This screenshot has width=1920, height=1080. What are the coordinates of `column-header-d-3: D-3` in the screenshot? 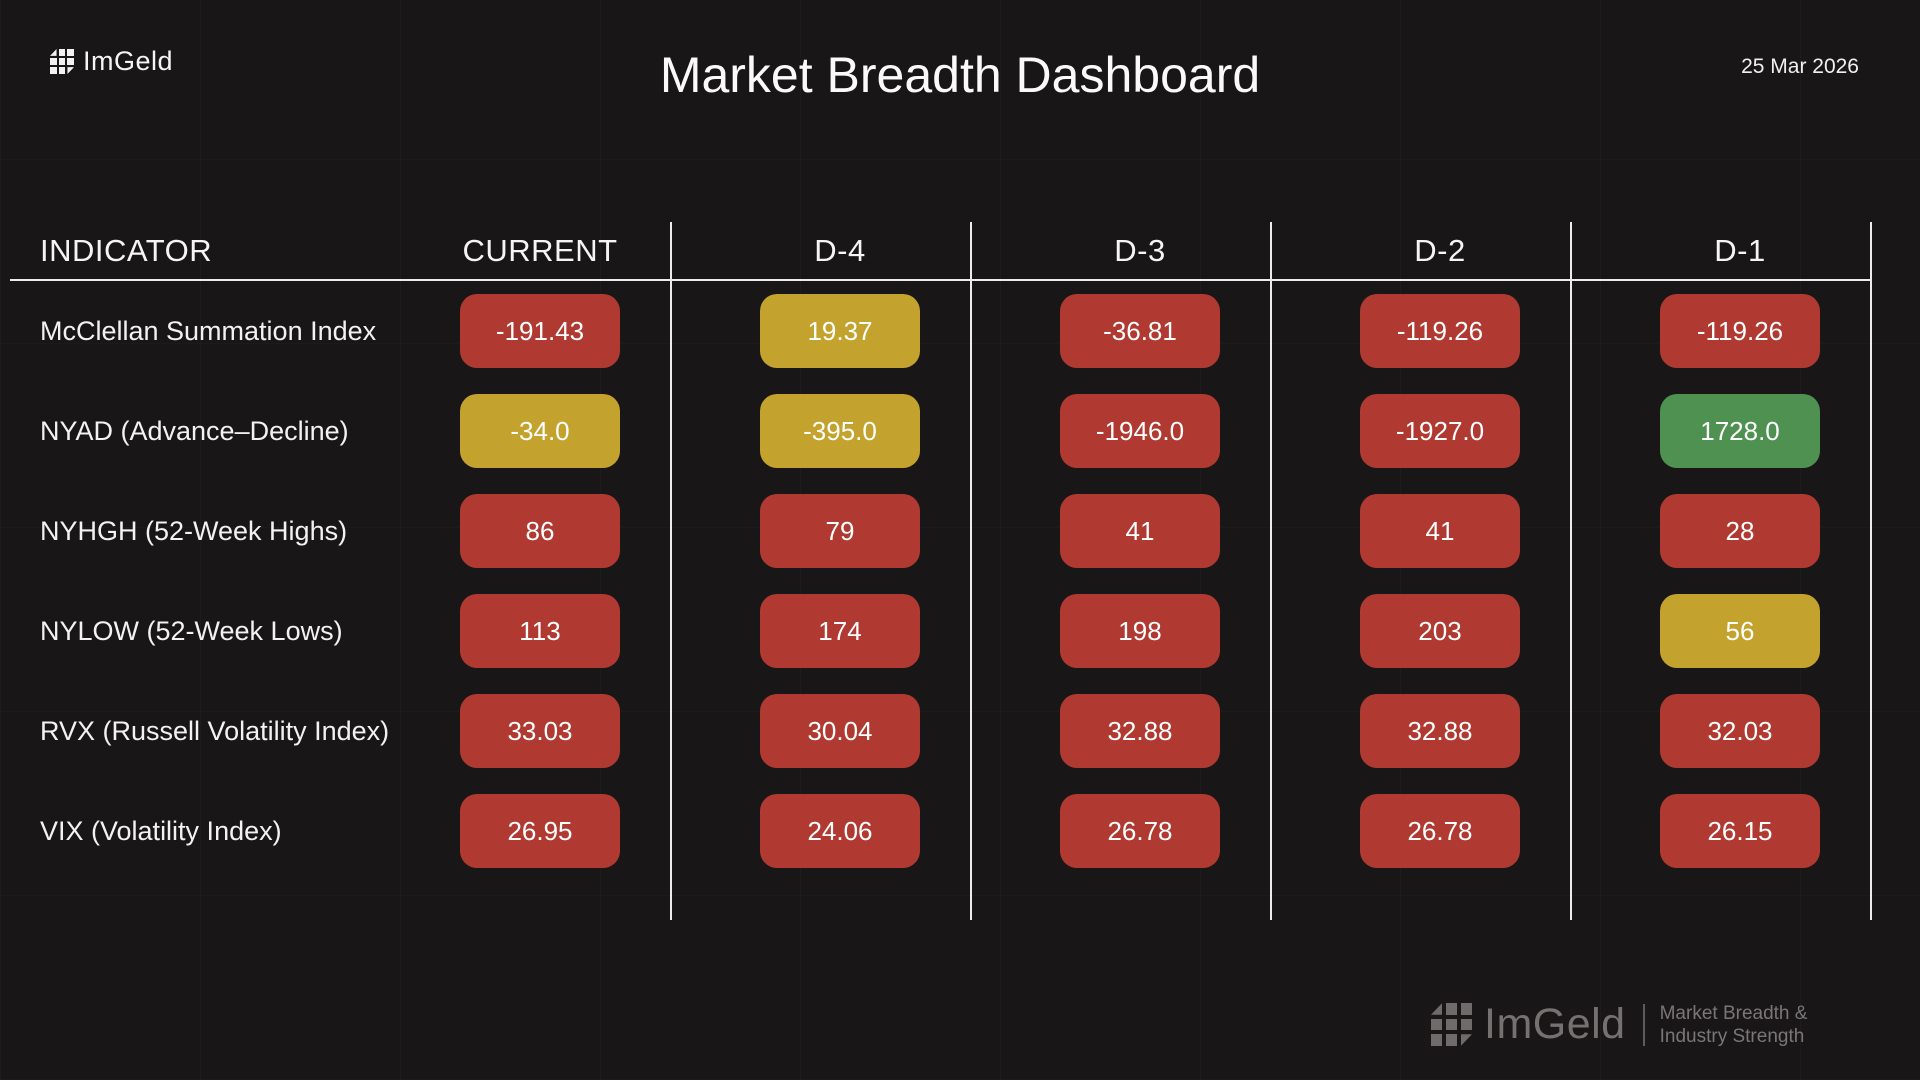 It's located at (1140, 250).